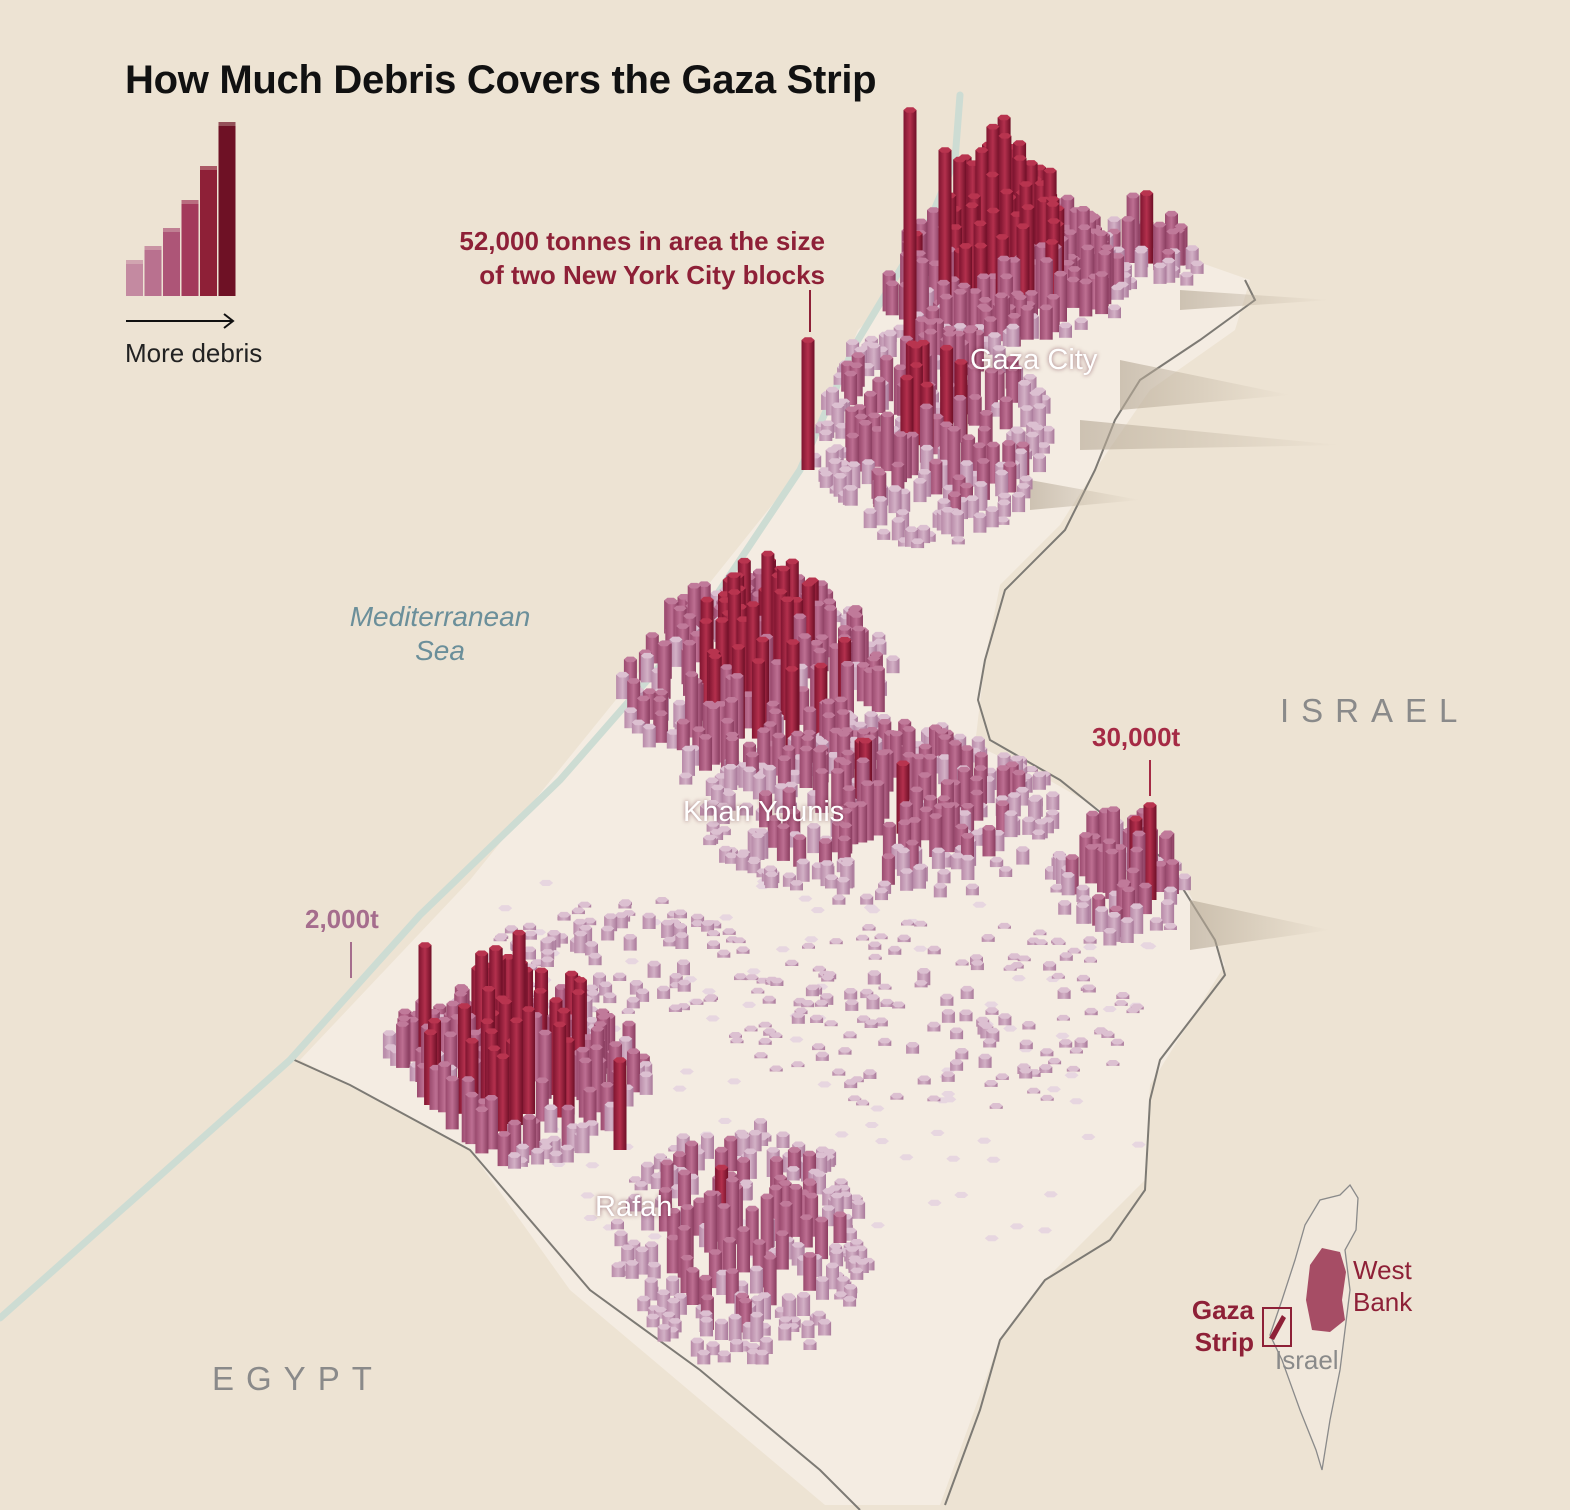 This screenshot has width=1570, height=1510. I want to click on annotation-main-line2: of two New York City blocks, so click(652, 275).